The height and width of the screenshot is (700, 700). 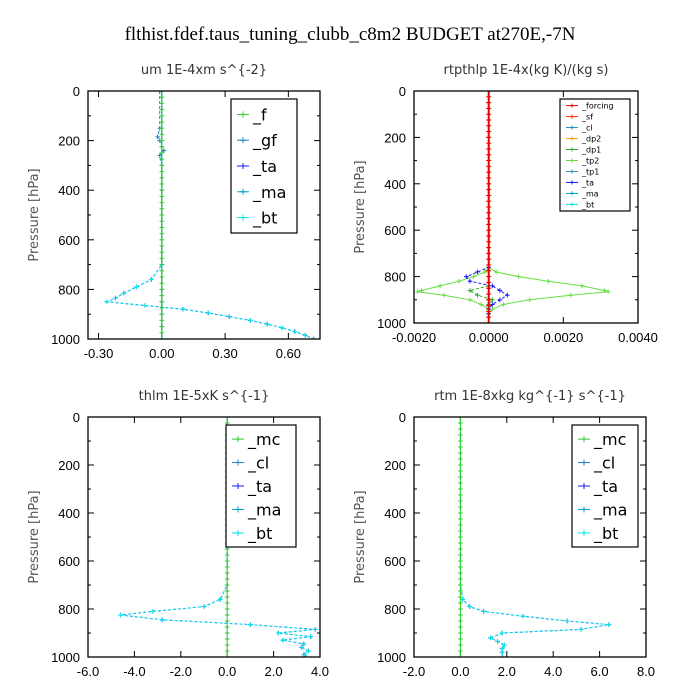 What do you see at coordinates (259, 115) in the screenshot?
I see `legend-label: _f` at bounding box center [259, 115].